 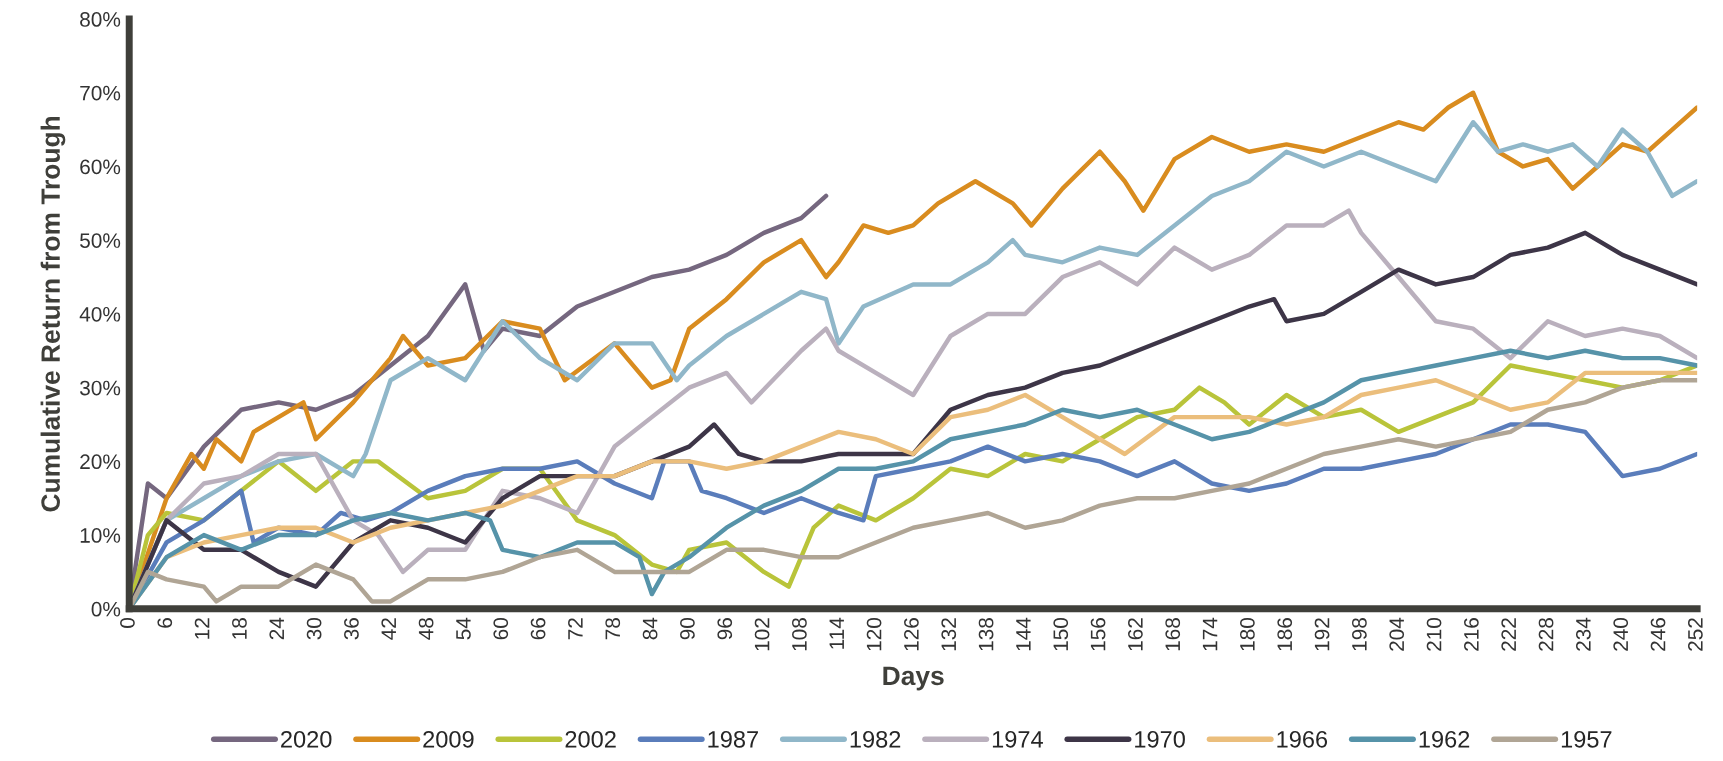 I want to click on legend-label: 1962, so click(x=1444, y=739).